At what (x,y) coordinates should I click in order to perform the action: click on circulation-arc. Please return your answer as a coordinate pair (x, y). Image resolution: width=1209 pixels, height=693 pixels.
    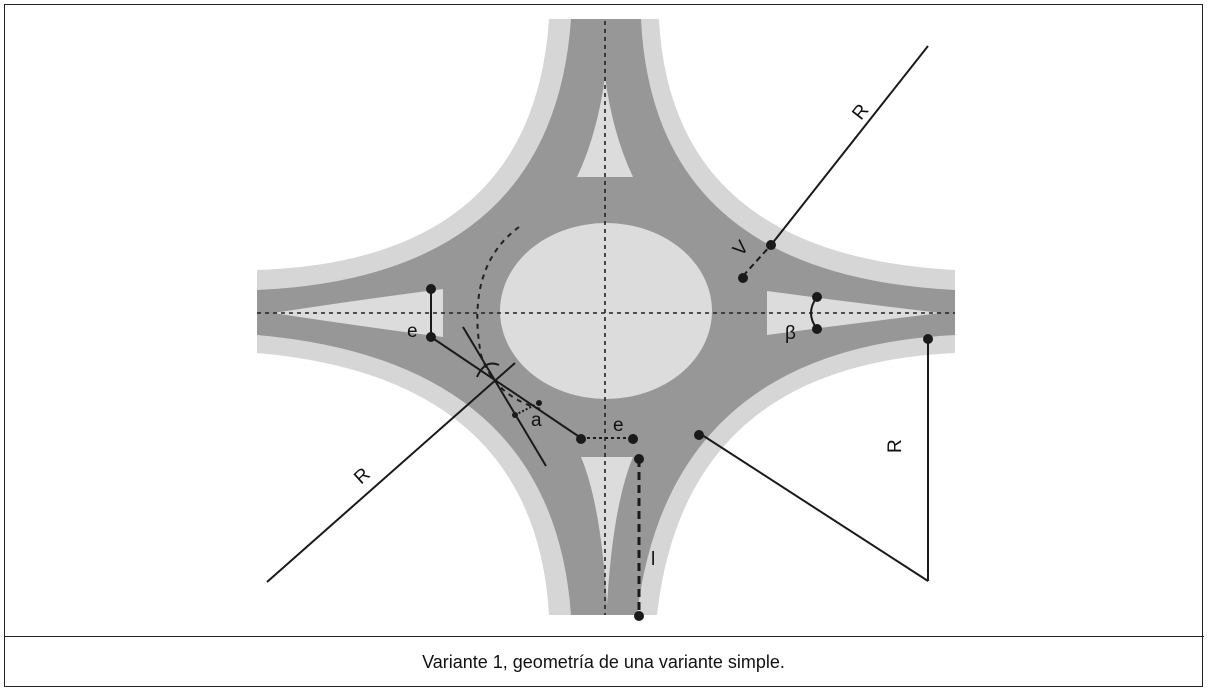
    Looking at the image, I should click on (509, 318).